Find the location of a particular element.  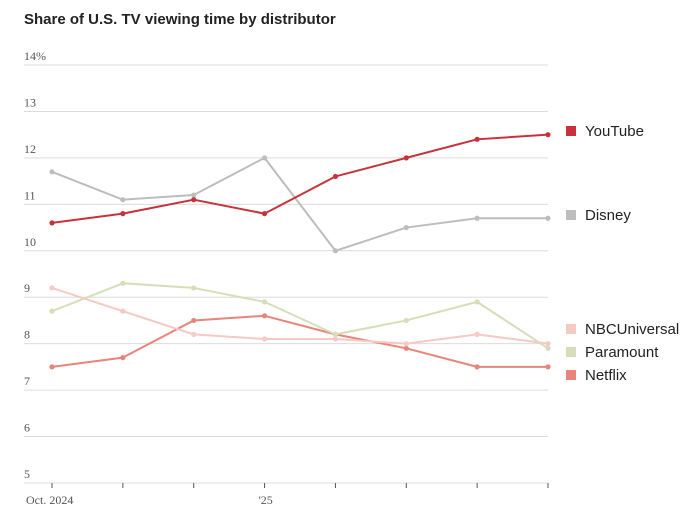

series-netflix is located at coordinates (300, 341).